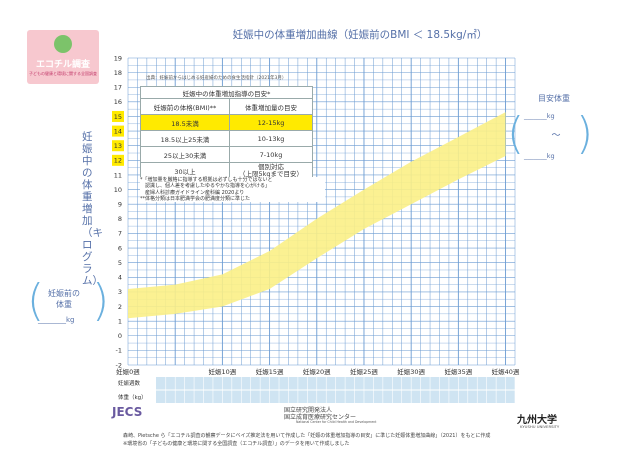  What do you see at coordinates (195, 198) in the screenshot?
I see `note-line: **体格分類は日本肥満学会の肥満度分類に準じた` at bounding box center [195, 198].